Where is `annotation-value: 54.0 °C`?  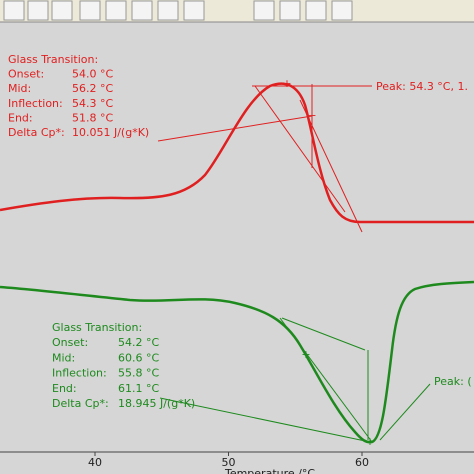 annotation-value: 54.0 °C is located at coordinates (92, 74).